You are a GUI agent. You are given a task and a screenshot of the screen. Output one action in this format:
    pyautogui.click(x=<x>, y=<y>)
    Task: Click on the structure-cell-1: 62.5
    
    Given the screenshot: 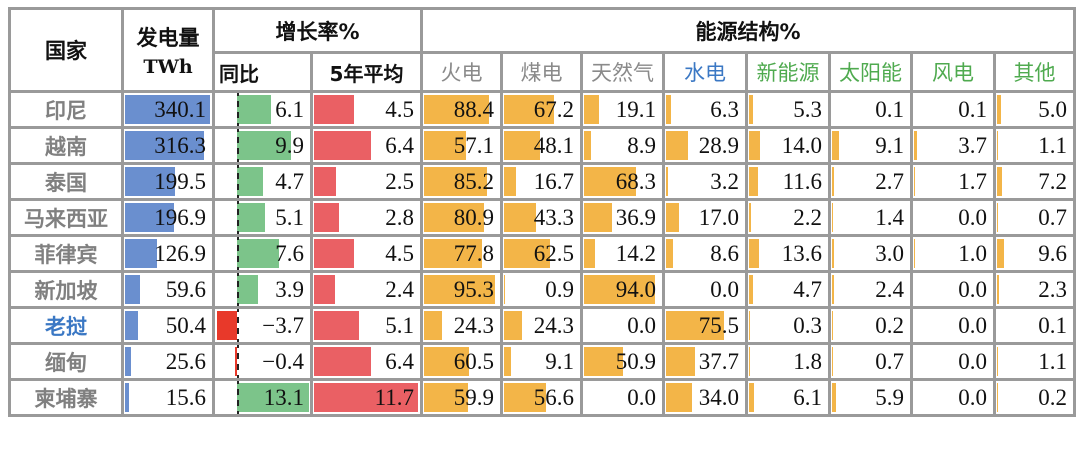 What is the action you would take?
    pyautogui.click(x=541, y=253)
    